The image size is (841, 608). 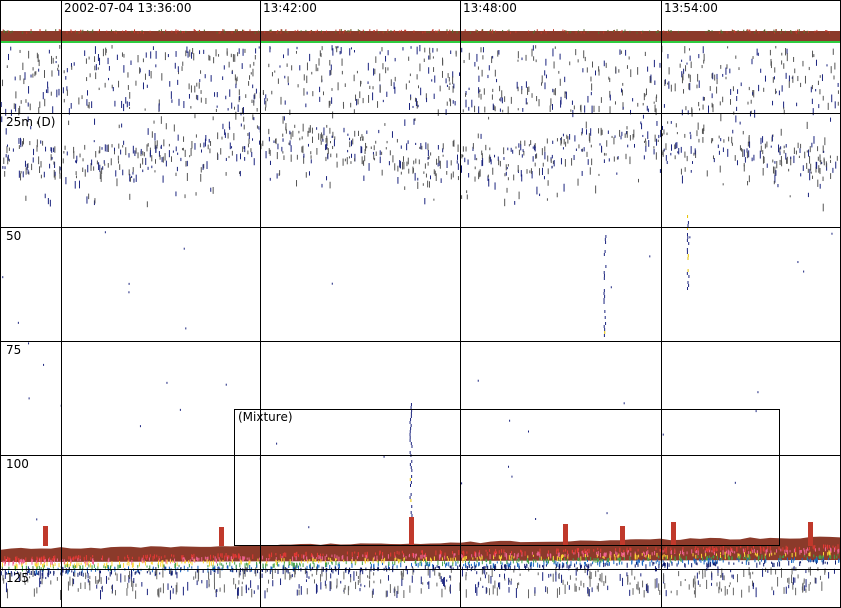 I want to click on surface-band, so click(x=420, y=36).